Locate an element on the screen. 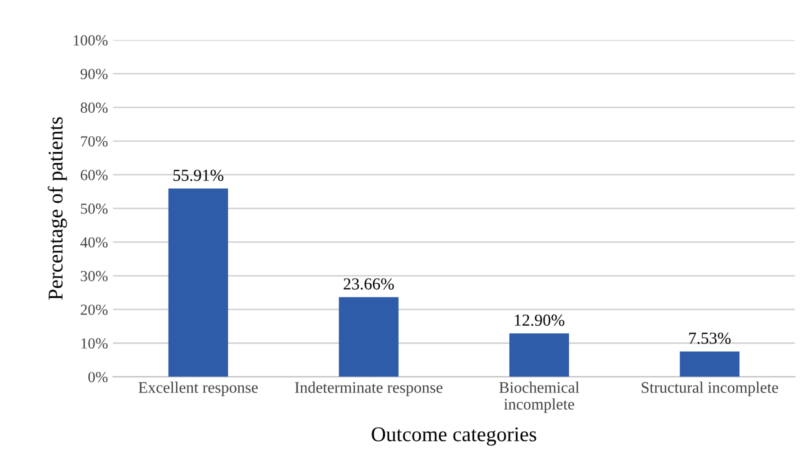 The width and height of the screenshot is (807, 471). y-tick-label: 50% is located at coordinates (94, 209).